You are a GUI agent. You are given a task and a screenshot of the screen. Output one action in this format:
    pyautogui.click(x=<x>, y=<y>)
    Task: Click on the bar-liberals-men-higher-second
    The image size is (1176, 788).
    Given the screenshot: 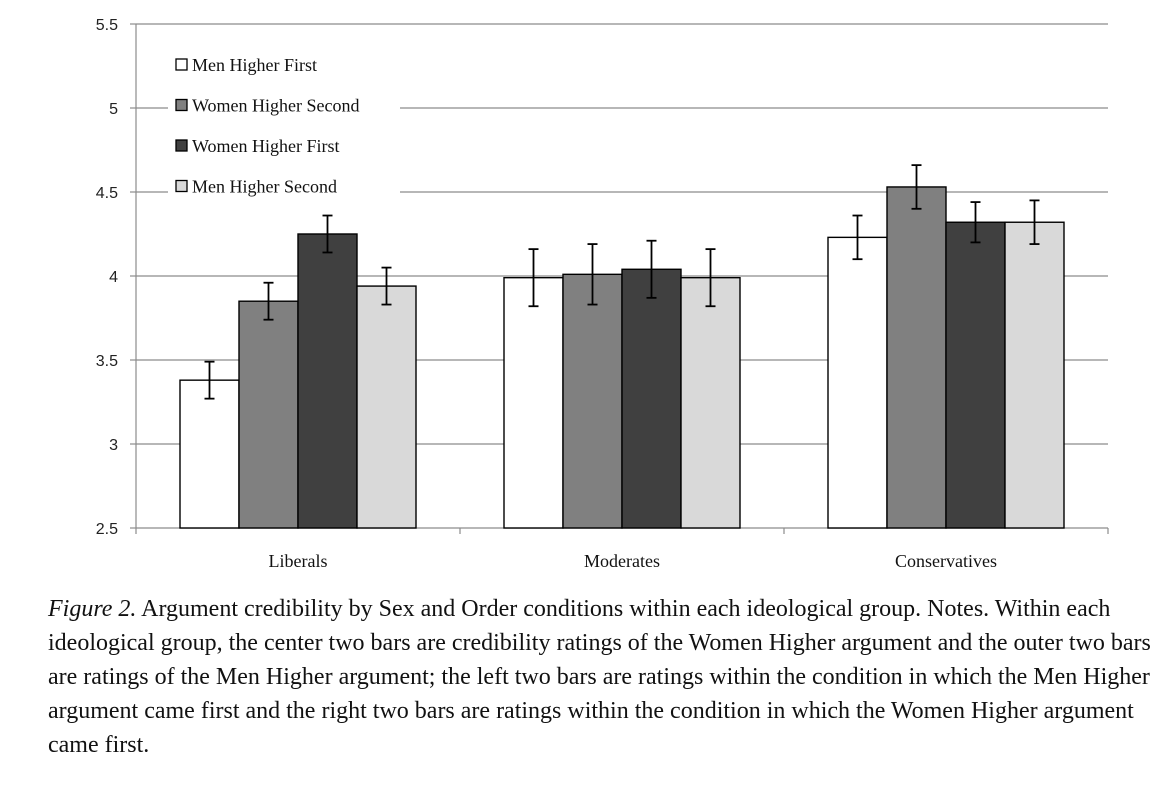 What is the action you would take?
    pyautogui.click(x=386, y=407)
    